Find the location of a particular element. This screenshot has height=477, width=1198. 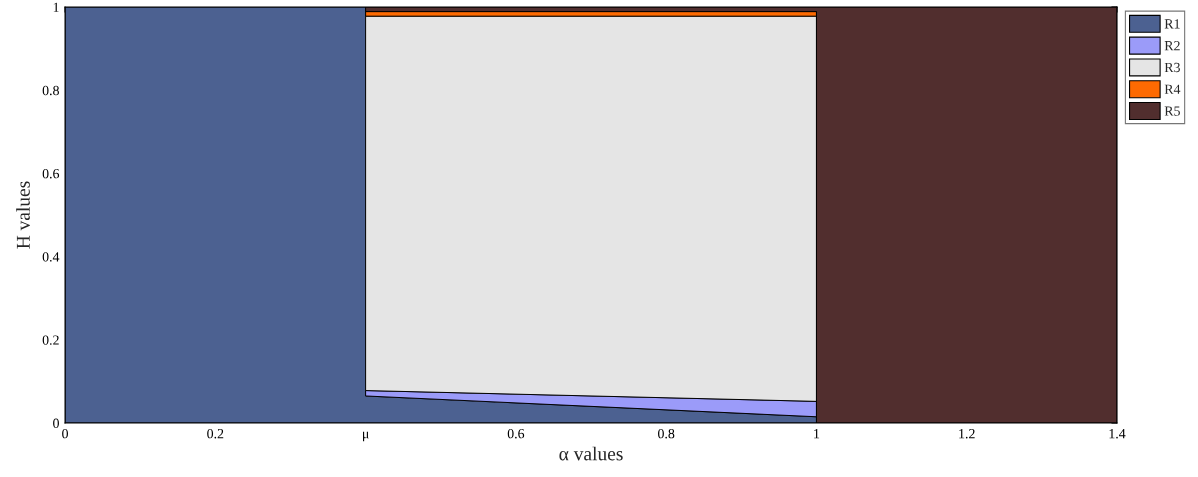

y-tick-label: 0.8 is located at coordinates (50, 90).